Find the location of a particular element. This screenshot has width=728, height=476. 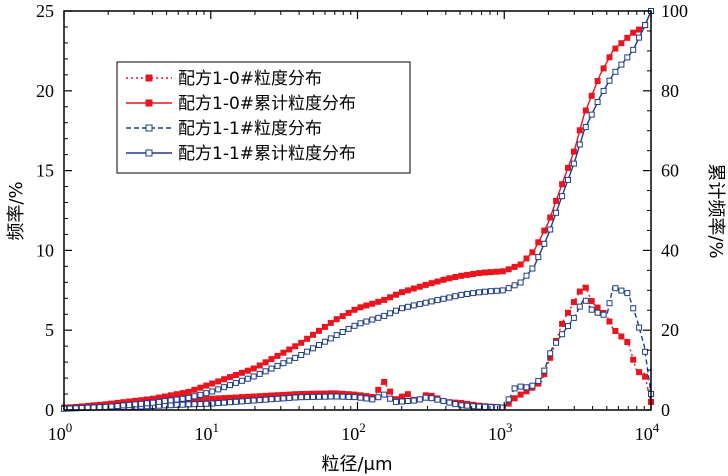

y-left-tick-label: 5 is located at coordinates (49, 330).